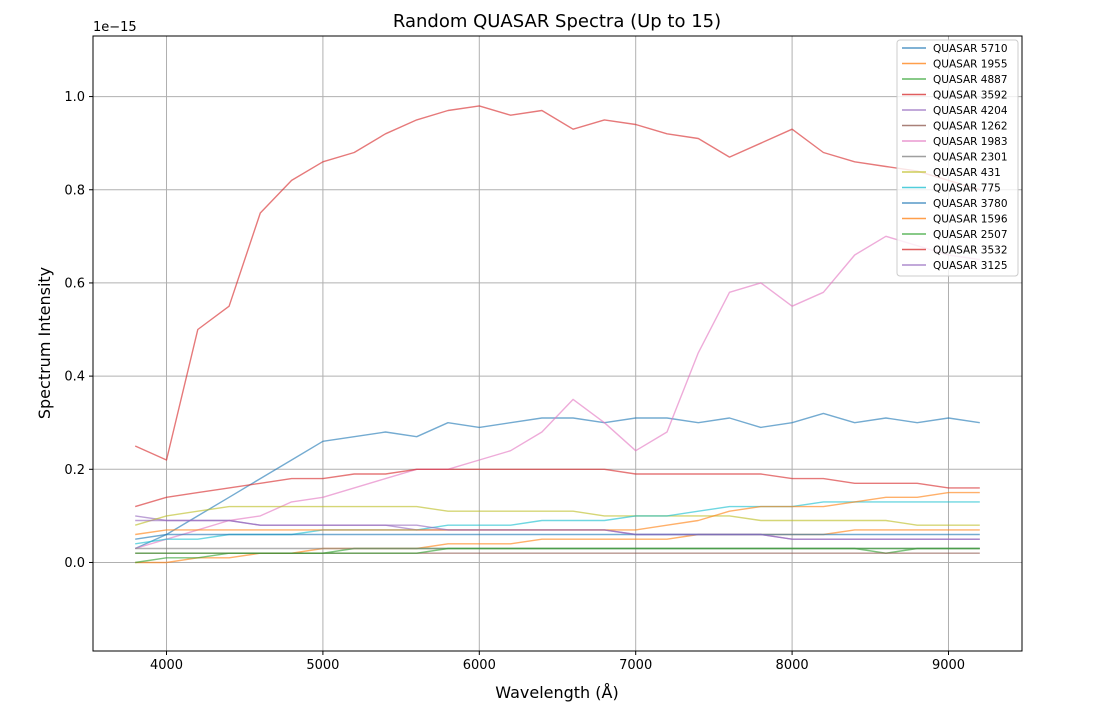  Describe the element at coordinates (970, 64) in the screenshot. I see `legend-label: QUASAR 1955` at that location.